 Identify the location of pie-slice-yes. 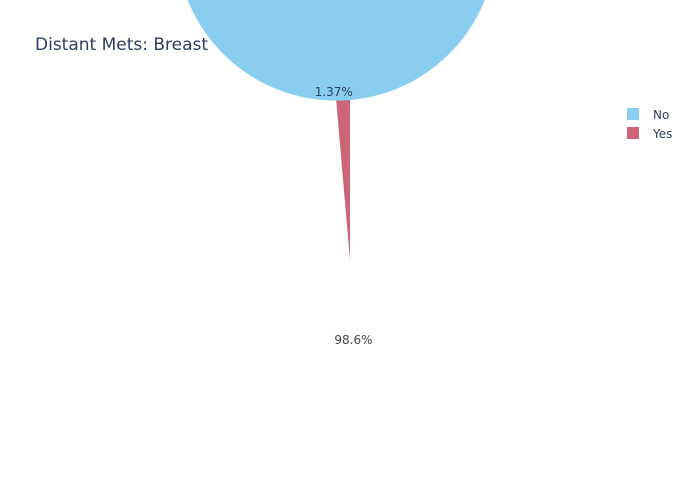
(343, 180).